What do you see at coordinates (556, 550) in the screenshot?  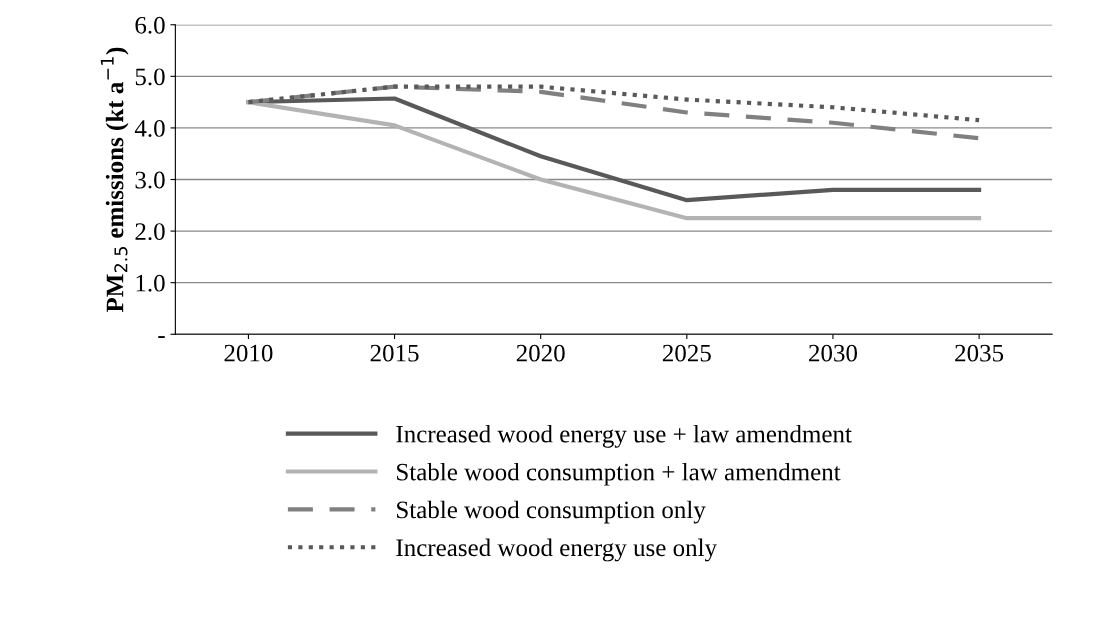 I see `legend-label: Increased wood energy use only` at bounding box center [556, 550].